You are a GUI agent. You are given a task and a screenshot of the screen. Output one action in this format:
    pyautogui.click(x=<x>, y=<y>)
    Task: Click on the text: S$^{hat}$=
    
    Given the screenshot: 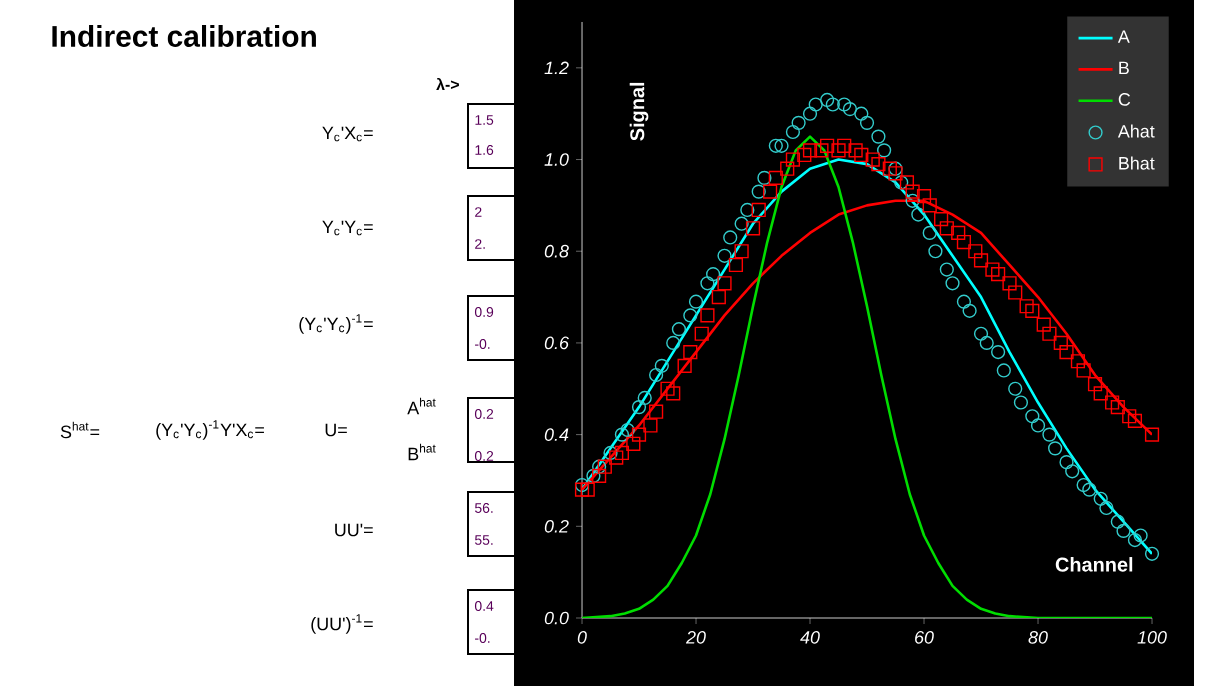 What is the action you would take?
    pyautogui.click(x=80, y=430)
    